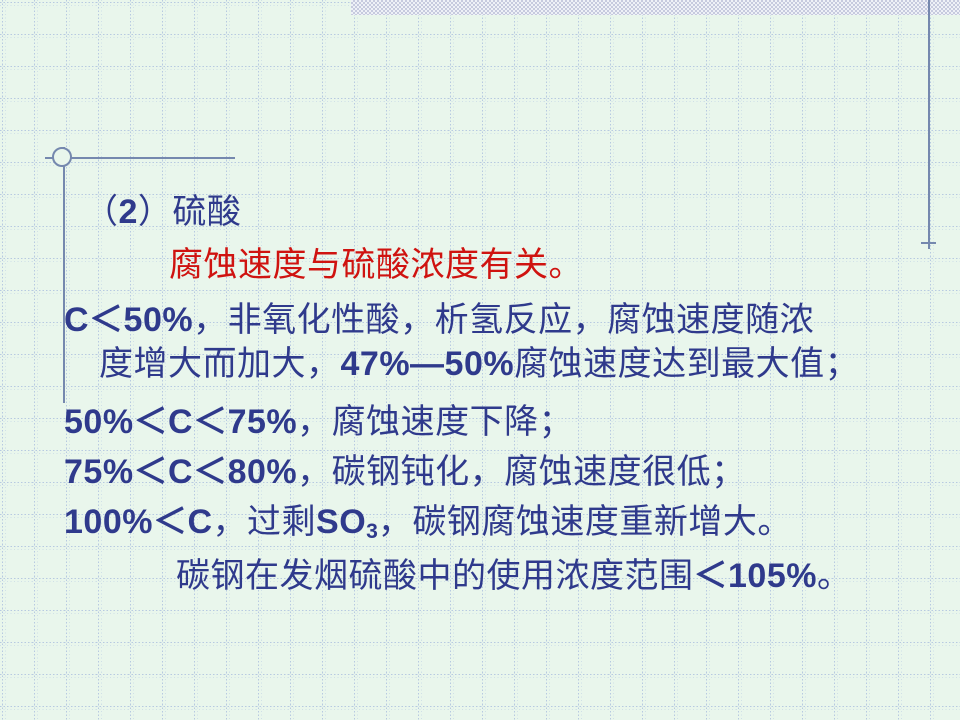 The width and height of the screenshot is (960, 720). I want to click on text-segment: ，过剩, so click(264, 522).